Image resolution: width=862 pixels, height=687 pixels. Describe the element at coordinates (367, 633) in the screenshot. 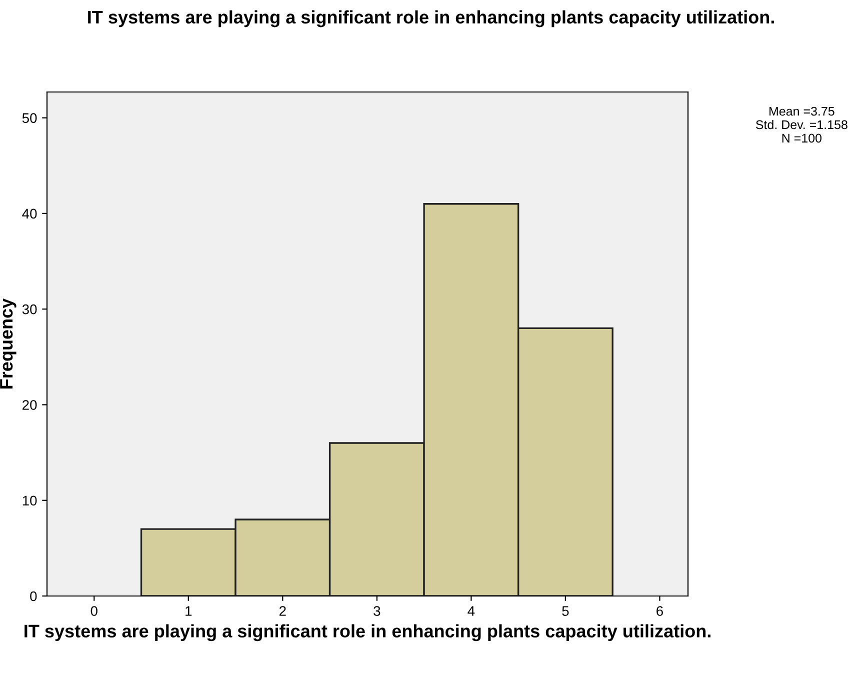

I see `x-axis-title: IT systems are playing a significant role in enhancing plants capacity utilization.` at that location.